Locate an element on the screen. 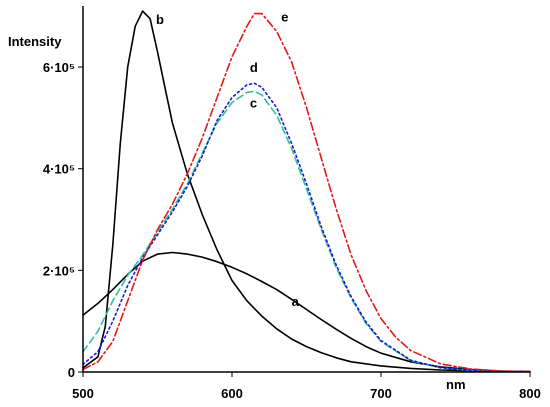 This screenshot has height=407, width=550. y-ticks: 0 2·10⁵ 4·10⁵ 6·10⁵ is located at coordinates (63, 220).